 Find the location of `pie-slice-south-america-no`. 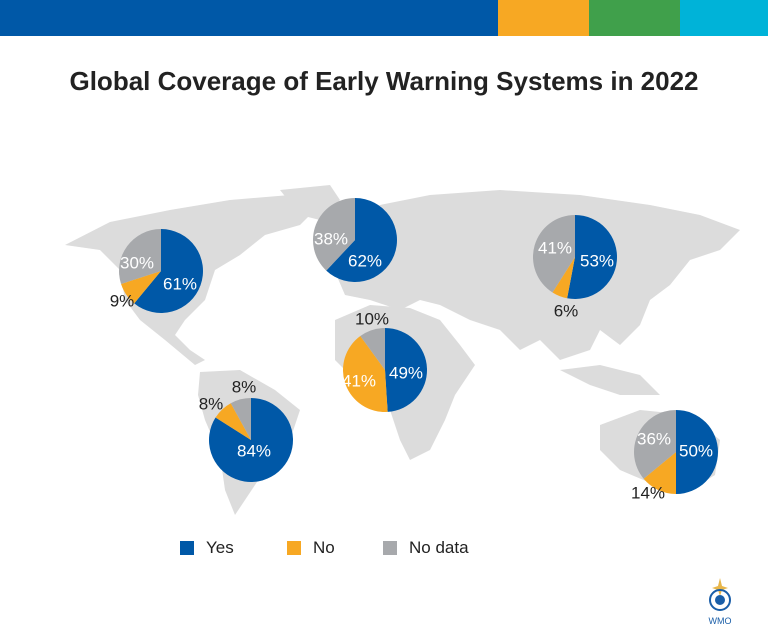

pie-slice-south-america-no is located at coordinates (233, 421).